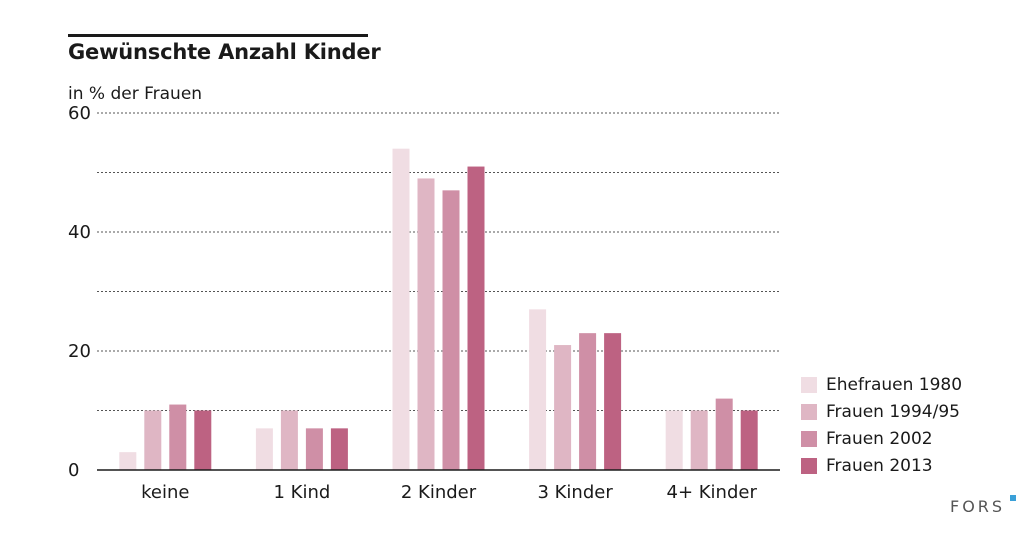  Describe the element at coordinates (894, 384) in the screenshot. I see `legend-label: Ehefrauen 1980` at that location.